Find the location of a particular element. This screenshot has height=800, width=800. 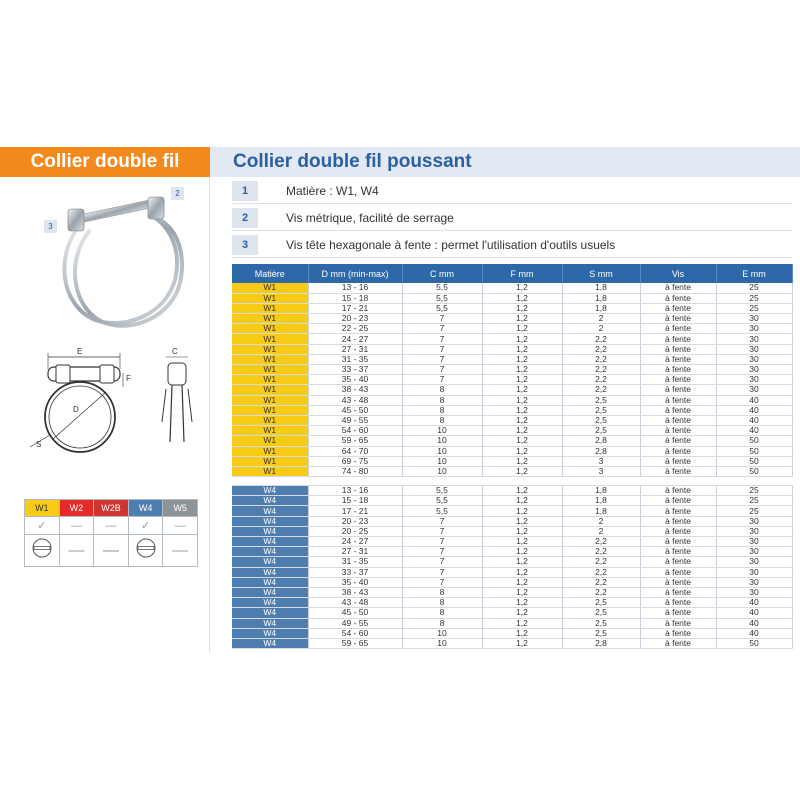

table-row: W4 59 - 65 10 1,2 2,8 à fente 50 is located at coordinates (512, 644).